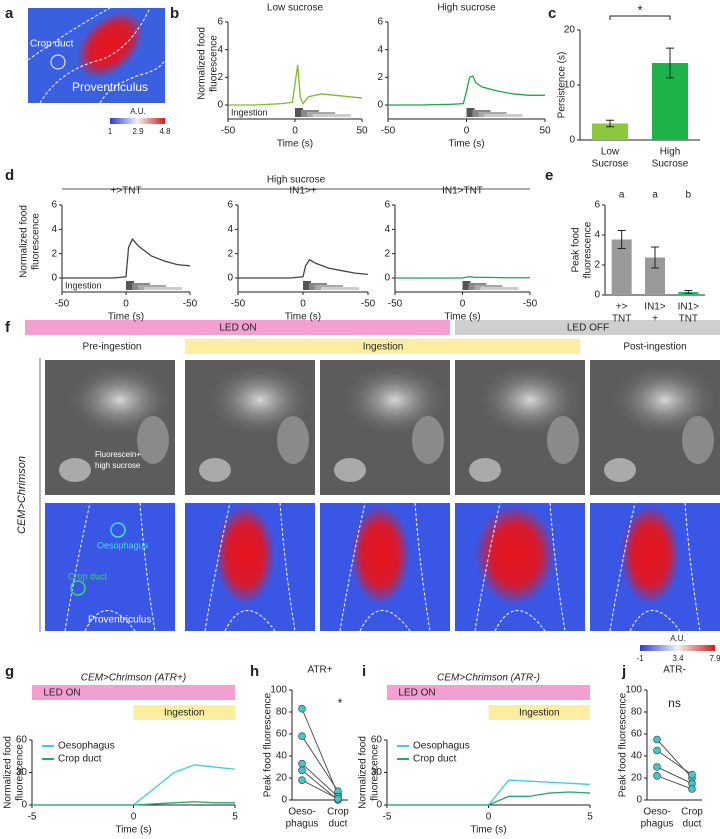 The image size is (720, 839). I want to click on x-tick-label: -50, so click(190, 304).